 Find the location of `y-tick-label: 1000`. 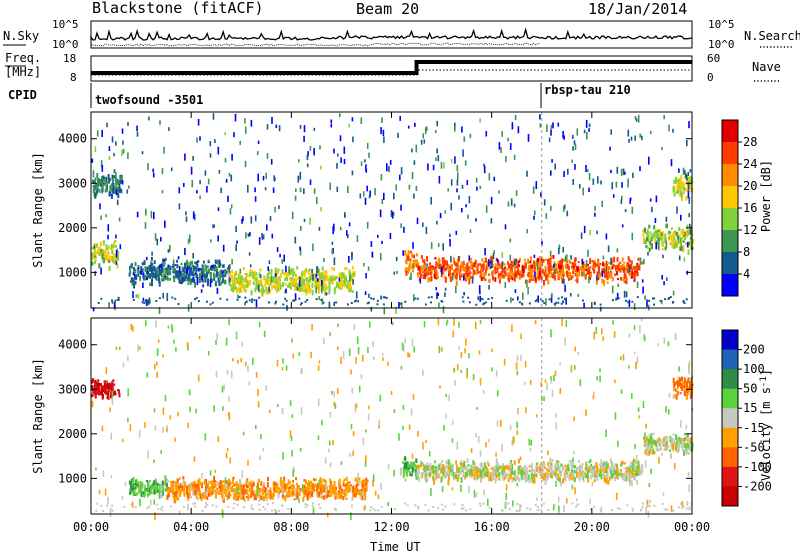

y-tick-label: 1000 is located at coordinates (72, 272).